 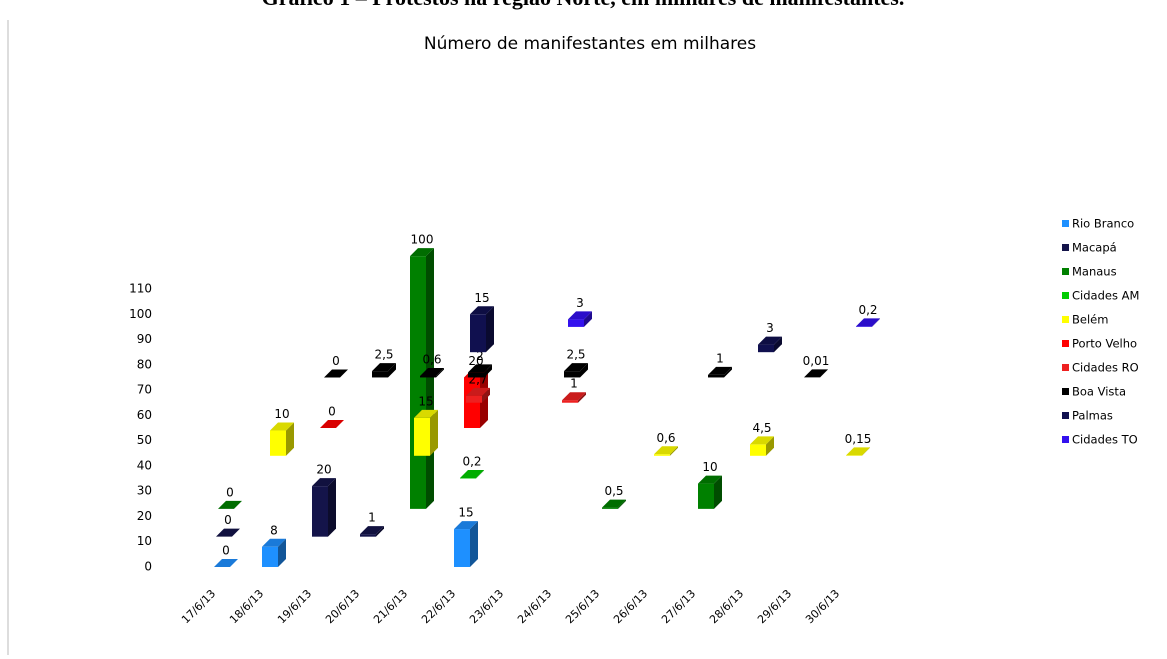 I want to click on legend-label: Belém, so click(x=1090, y=320).